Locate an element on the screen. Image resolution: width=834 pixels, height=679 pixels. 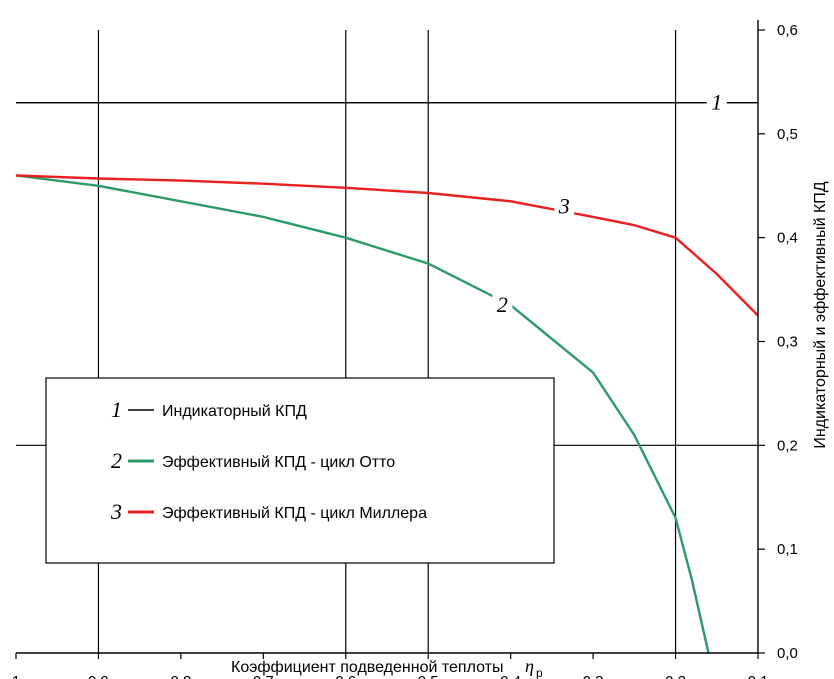
legend-label-2: Эффективный КПД - цикл Отто is located at coordinates (278, 462).